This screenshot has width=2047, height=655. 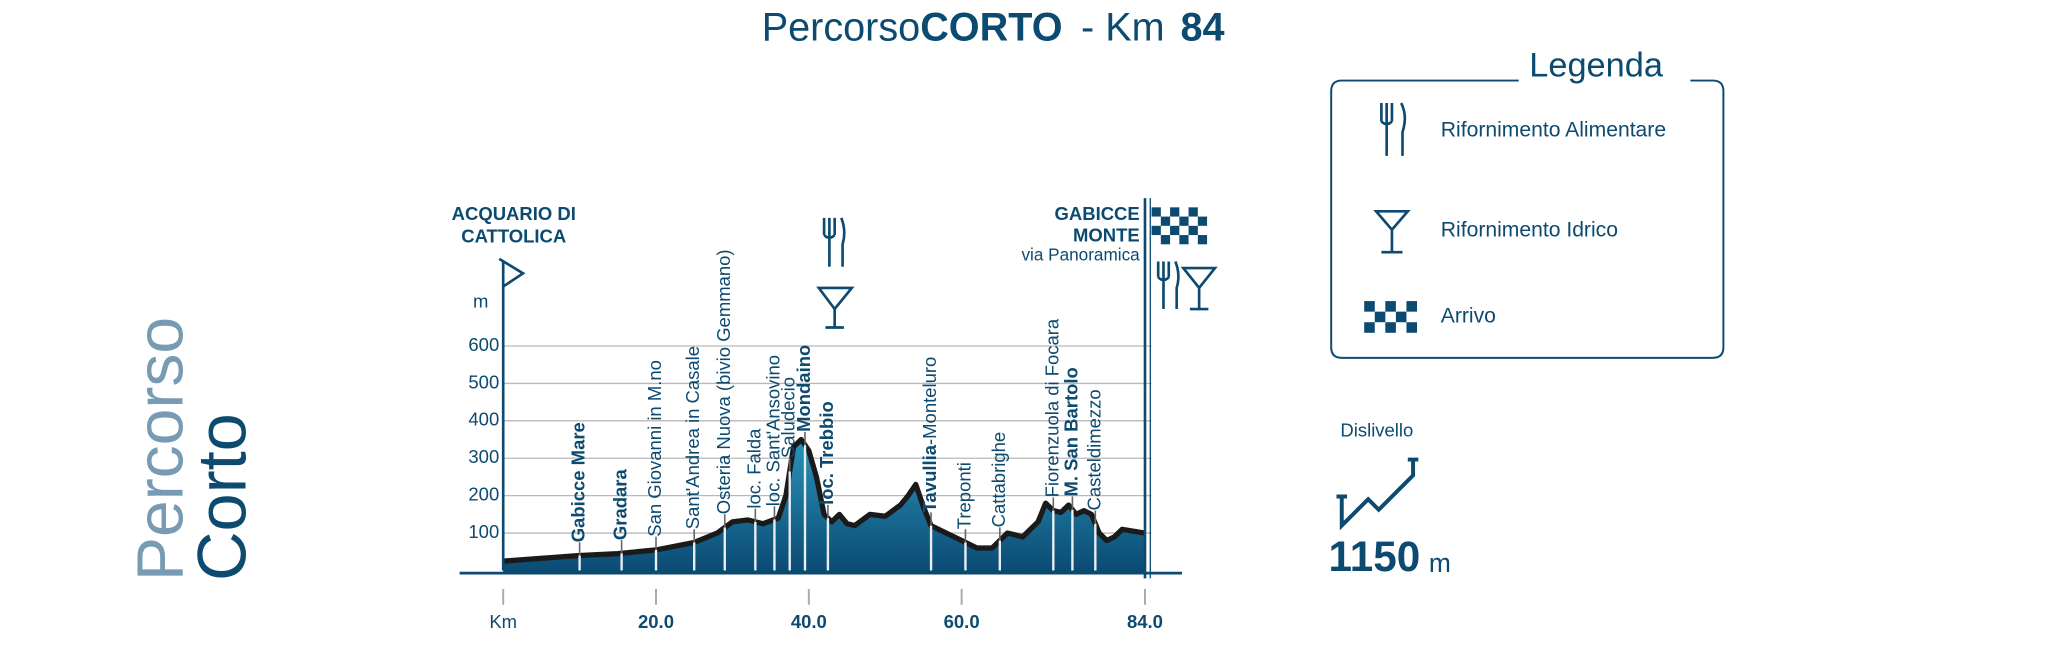 I want to click on side-title: Percorso, so click(x=160, y=449).